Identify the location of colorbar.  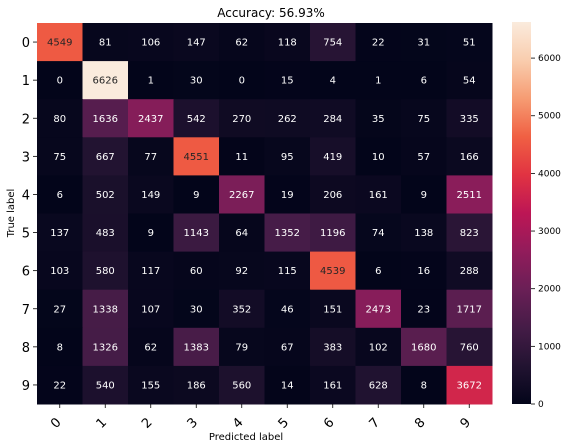
(521, 213).